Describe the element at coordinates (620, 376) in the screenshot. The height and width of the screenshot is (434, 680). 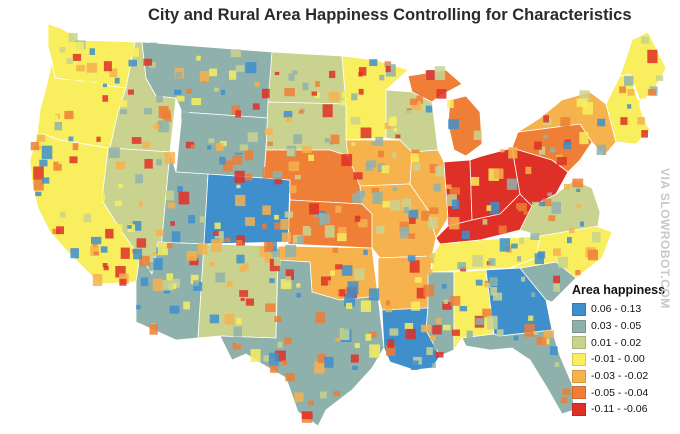
I see `legend-label: -0.03 - -0.02` at that location.